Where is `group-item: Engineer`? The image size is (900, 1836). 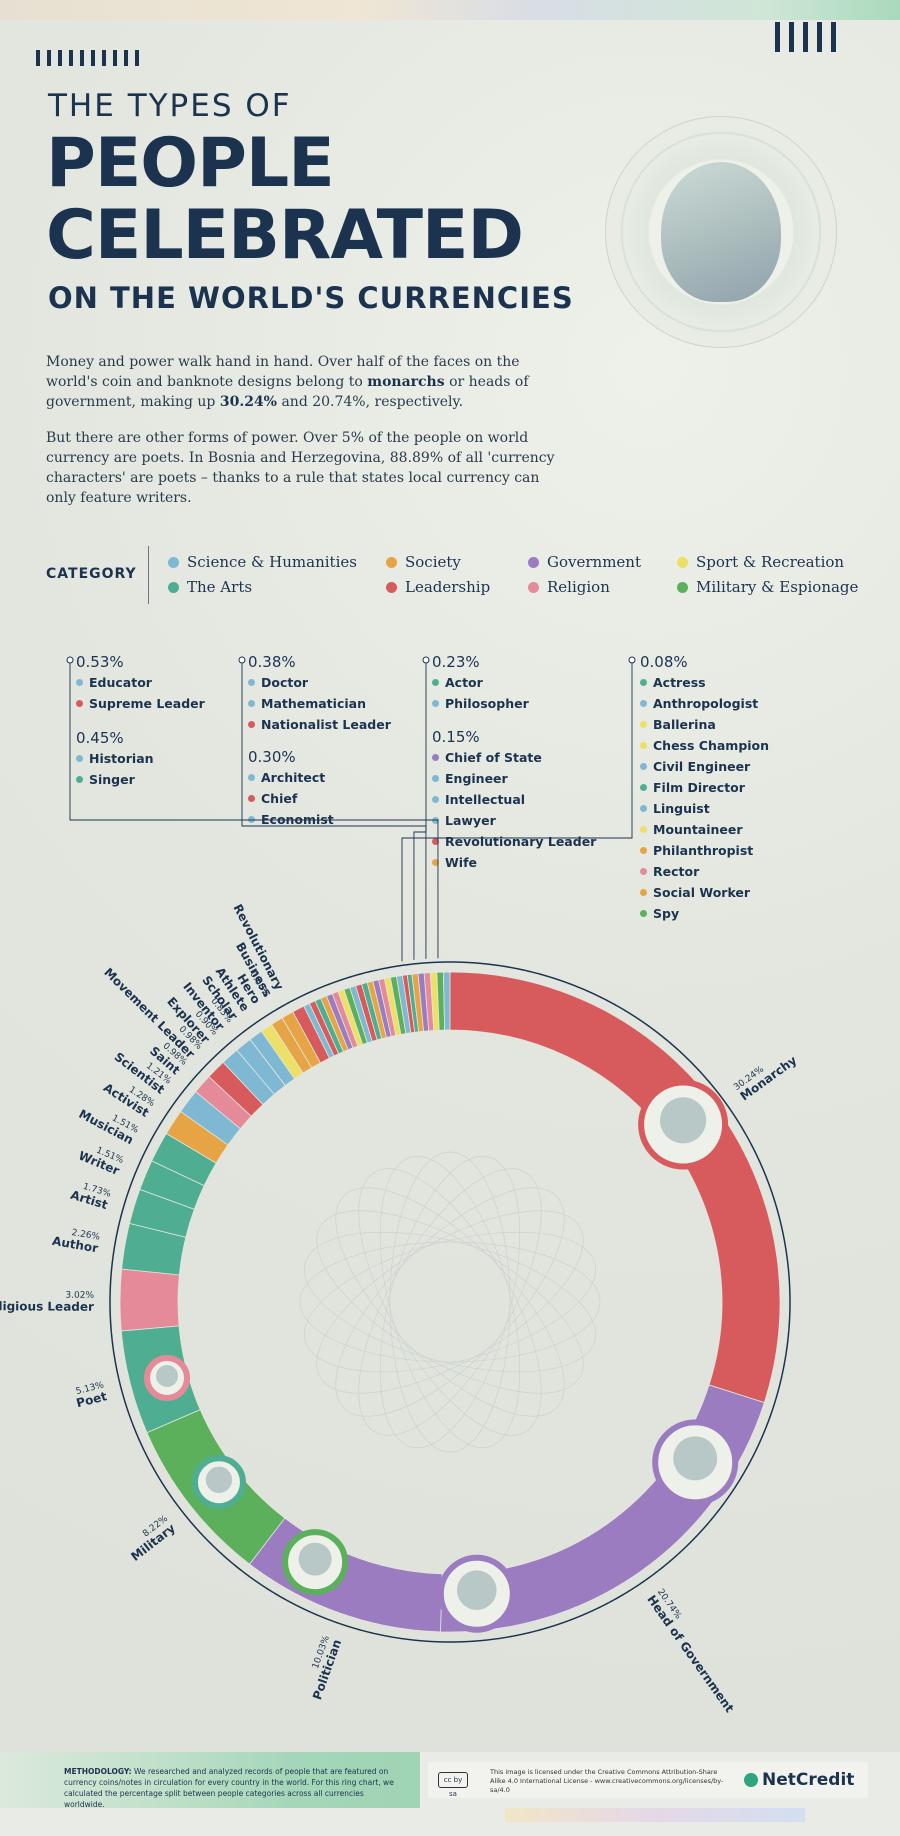 group-item: Engineer is located at coordinates (514, 781).